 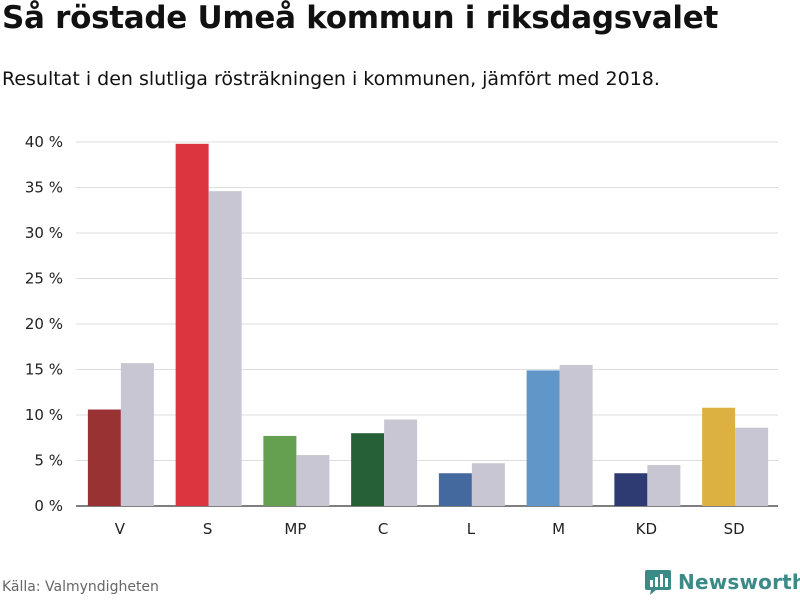 What do you see at coordinates (471, 529) in the screenshot?
I see `x-tick-label: L` at bounding box center [471, 529].